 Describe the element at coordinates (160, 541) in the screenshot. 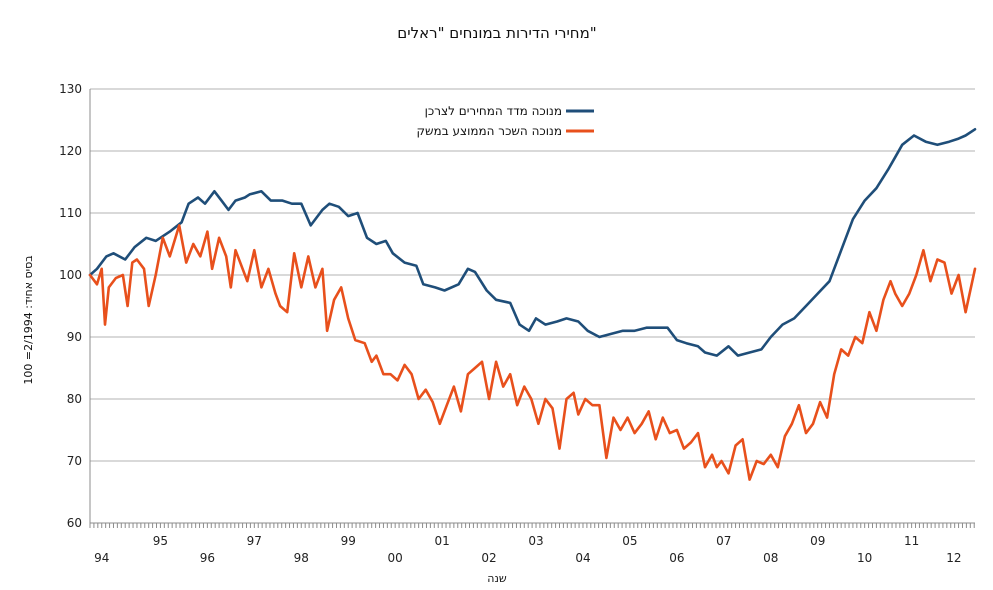

I see `x-tick-label: 95` at that location.